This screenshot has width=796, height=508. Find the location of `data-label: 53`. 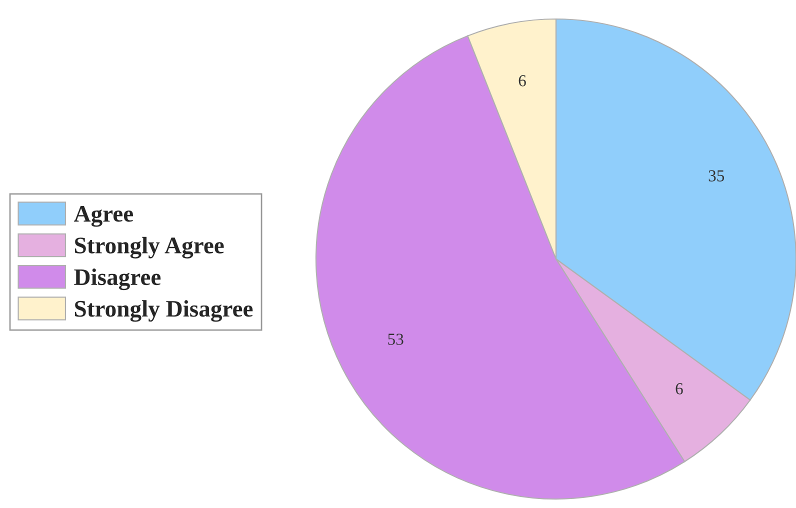

data-label: 53 is located at coordinates (396, 339).